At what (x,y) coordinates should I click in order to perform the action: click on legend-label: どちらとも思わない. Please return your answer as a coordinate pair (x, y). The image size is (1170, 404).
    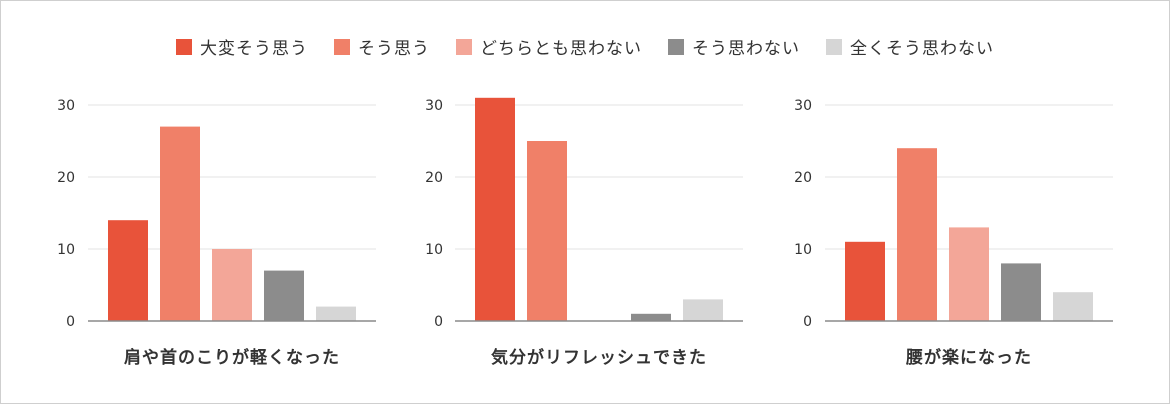
    Looking at the image, I should click on (561, 49).